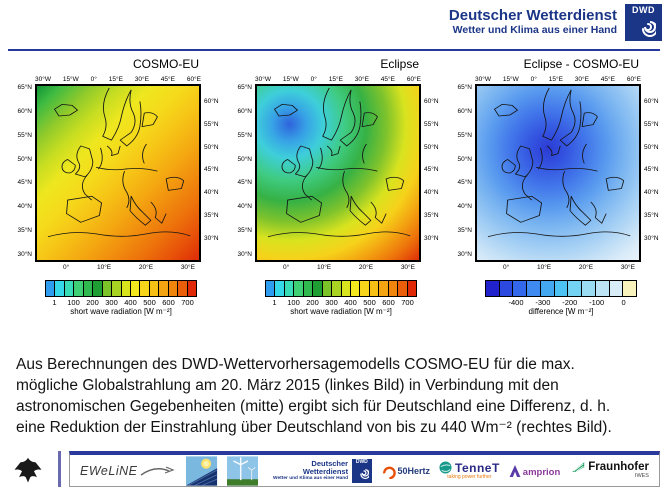 This screenshot has width=668, height=493. What do you see at coordinates (469, 477) in the screenshot?
I see `tennet-tagline: taking power further` at bounding box center [469, 477].